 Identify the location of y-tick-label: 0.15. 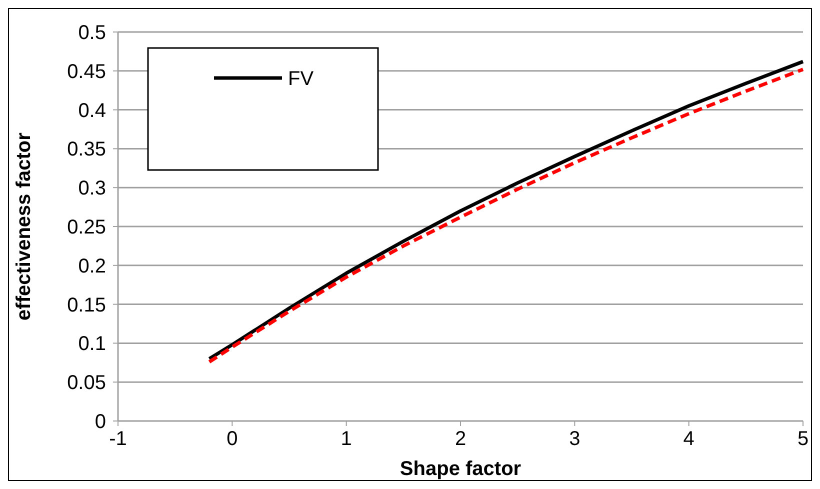
(86, 305).